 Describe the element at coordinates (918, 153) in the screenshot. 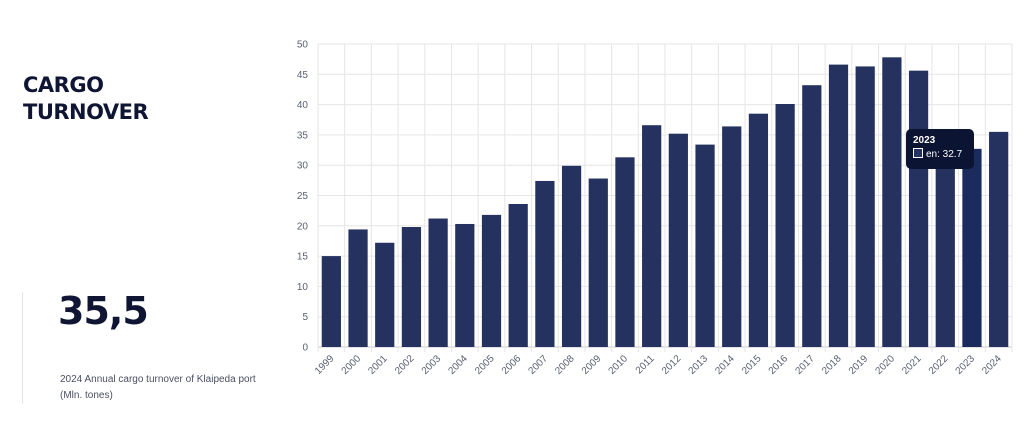

I see `tooltip-swatch` at that location.